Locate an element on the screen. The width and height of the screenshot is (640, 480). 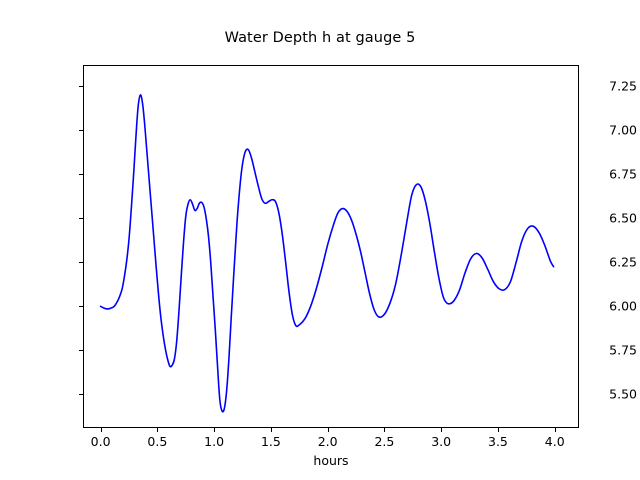
y-tick-label: 7.00 is located at coordinates (623, 130).